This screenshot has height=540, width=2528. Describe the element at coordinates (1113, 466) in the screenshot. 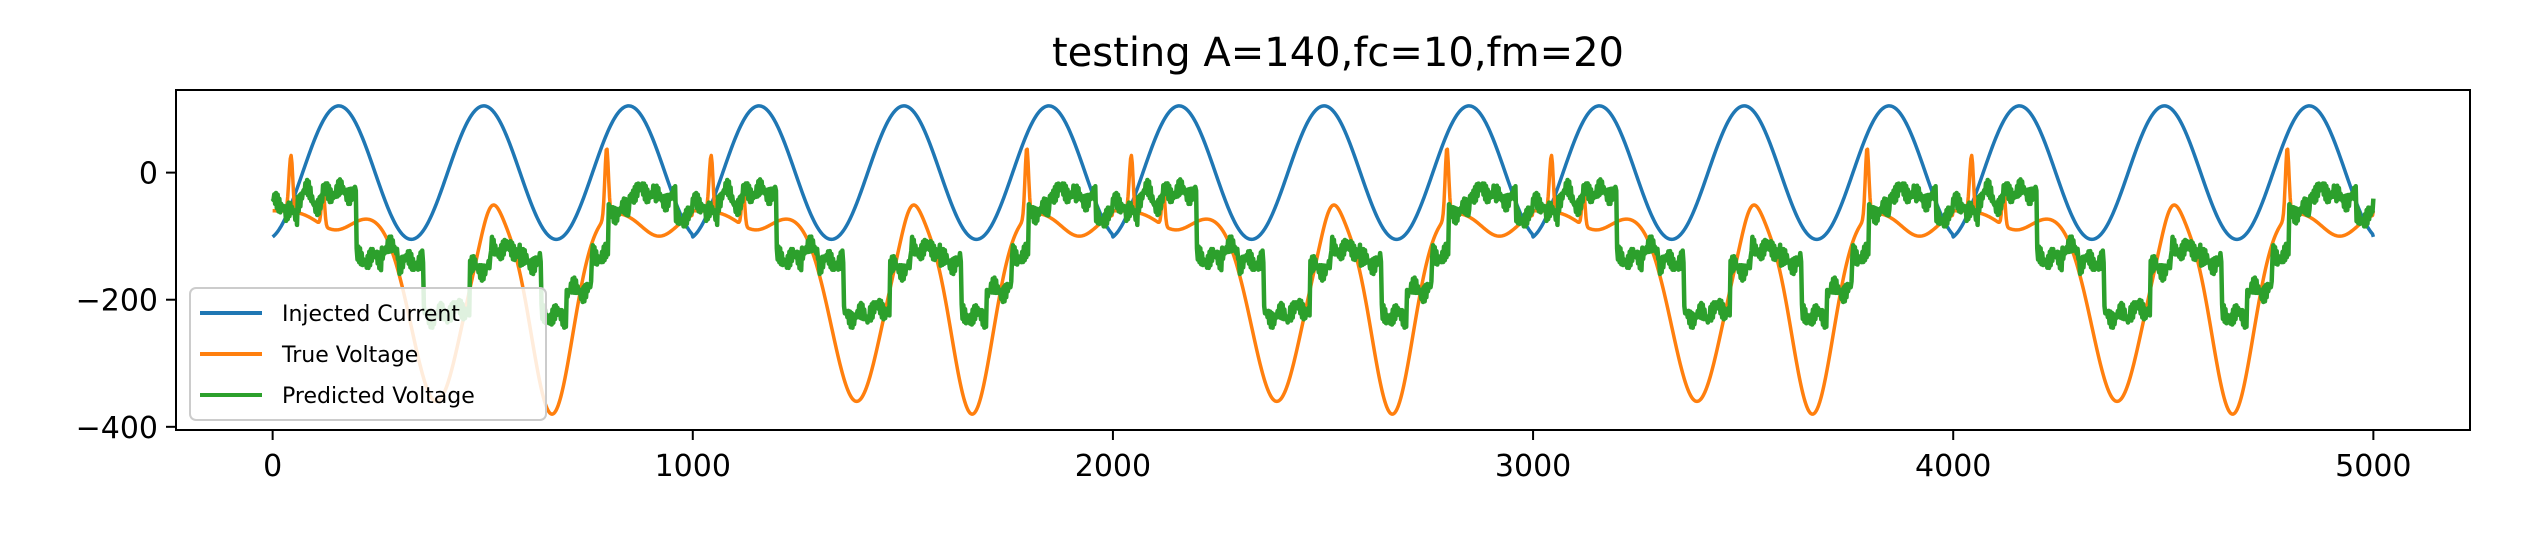

I see `x-tick-label: 2000` at that location.